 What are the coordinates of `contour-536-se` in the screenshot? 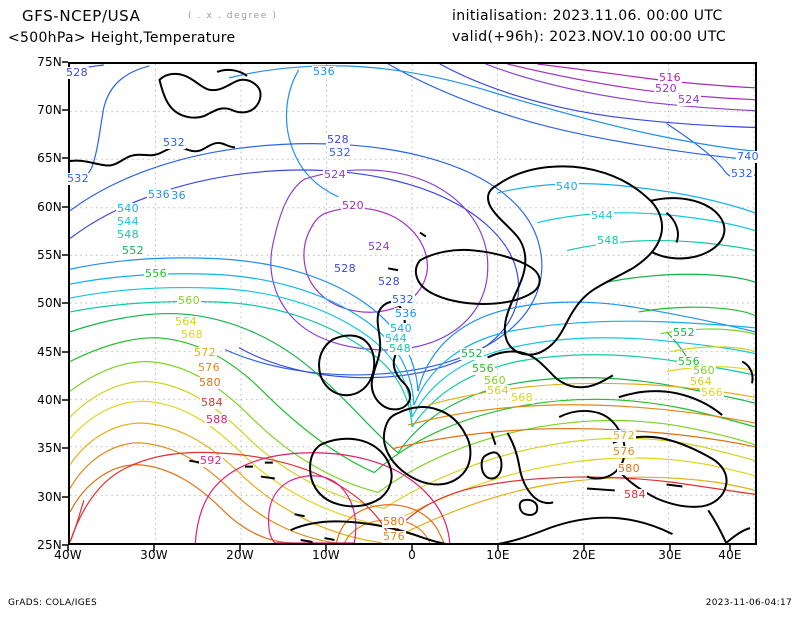 It's located at (586, 346).